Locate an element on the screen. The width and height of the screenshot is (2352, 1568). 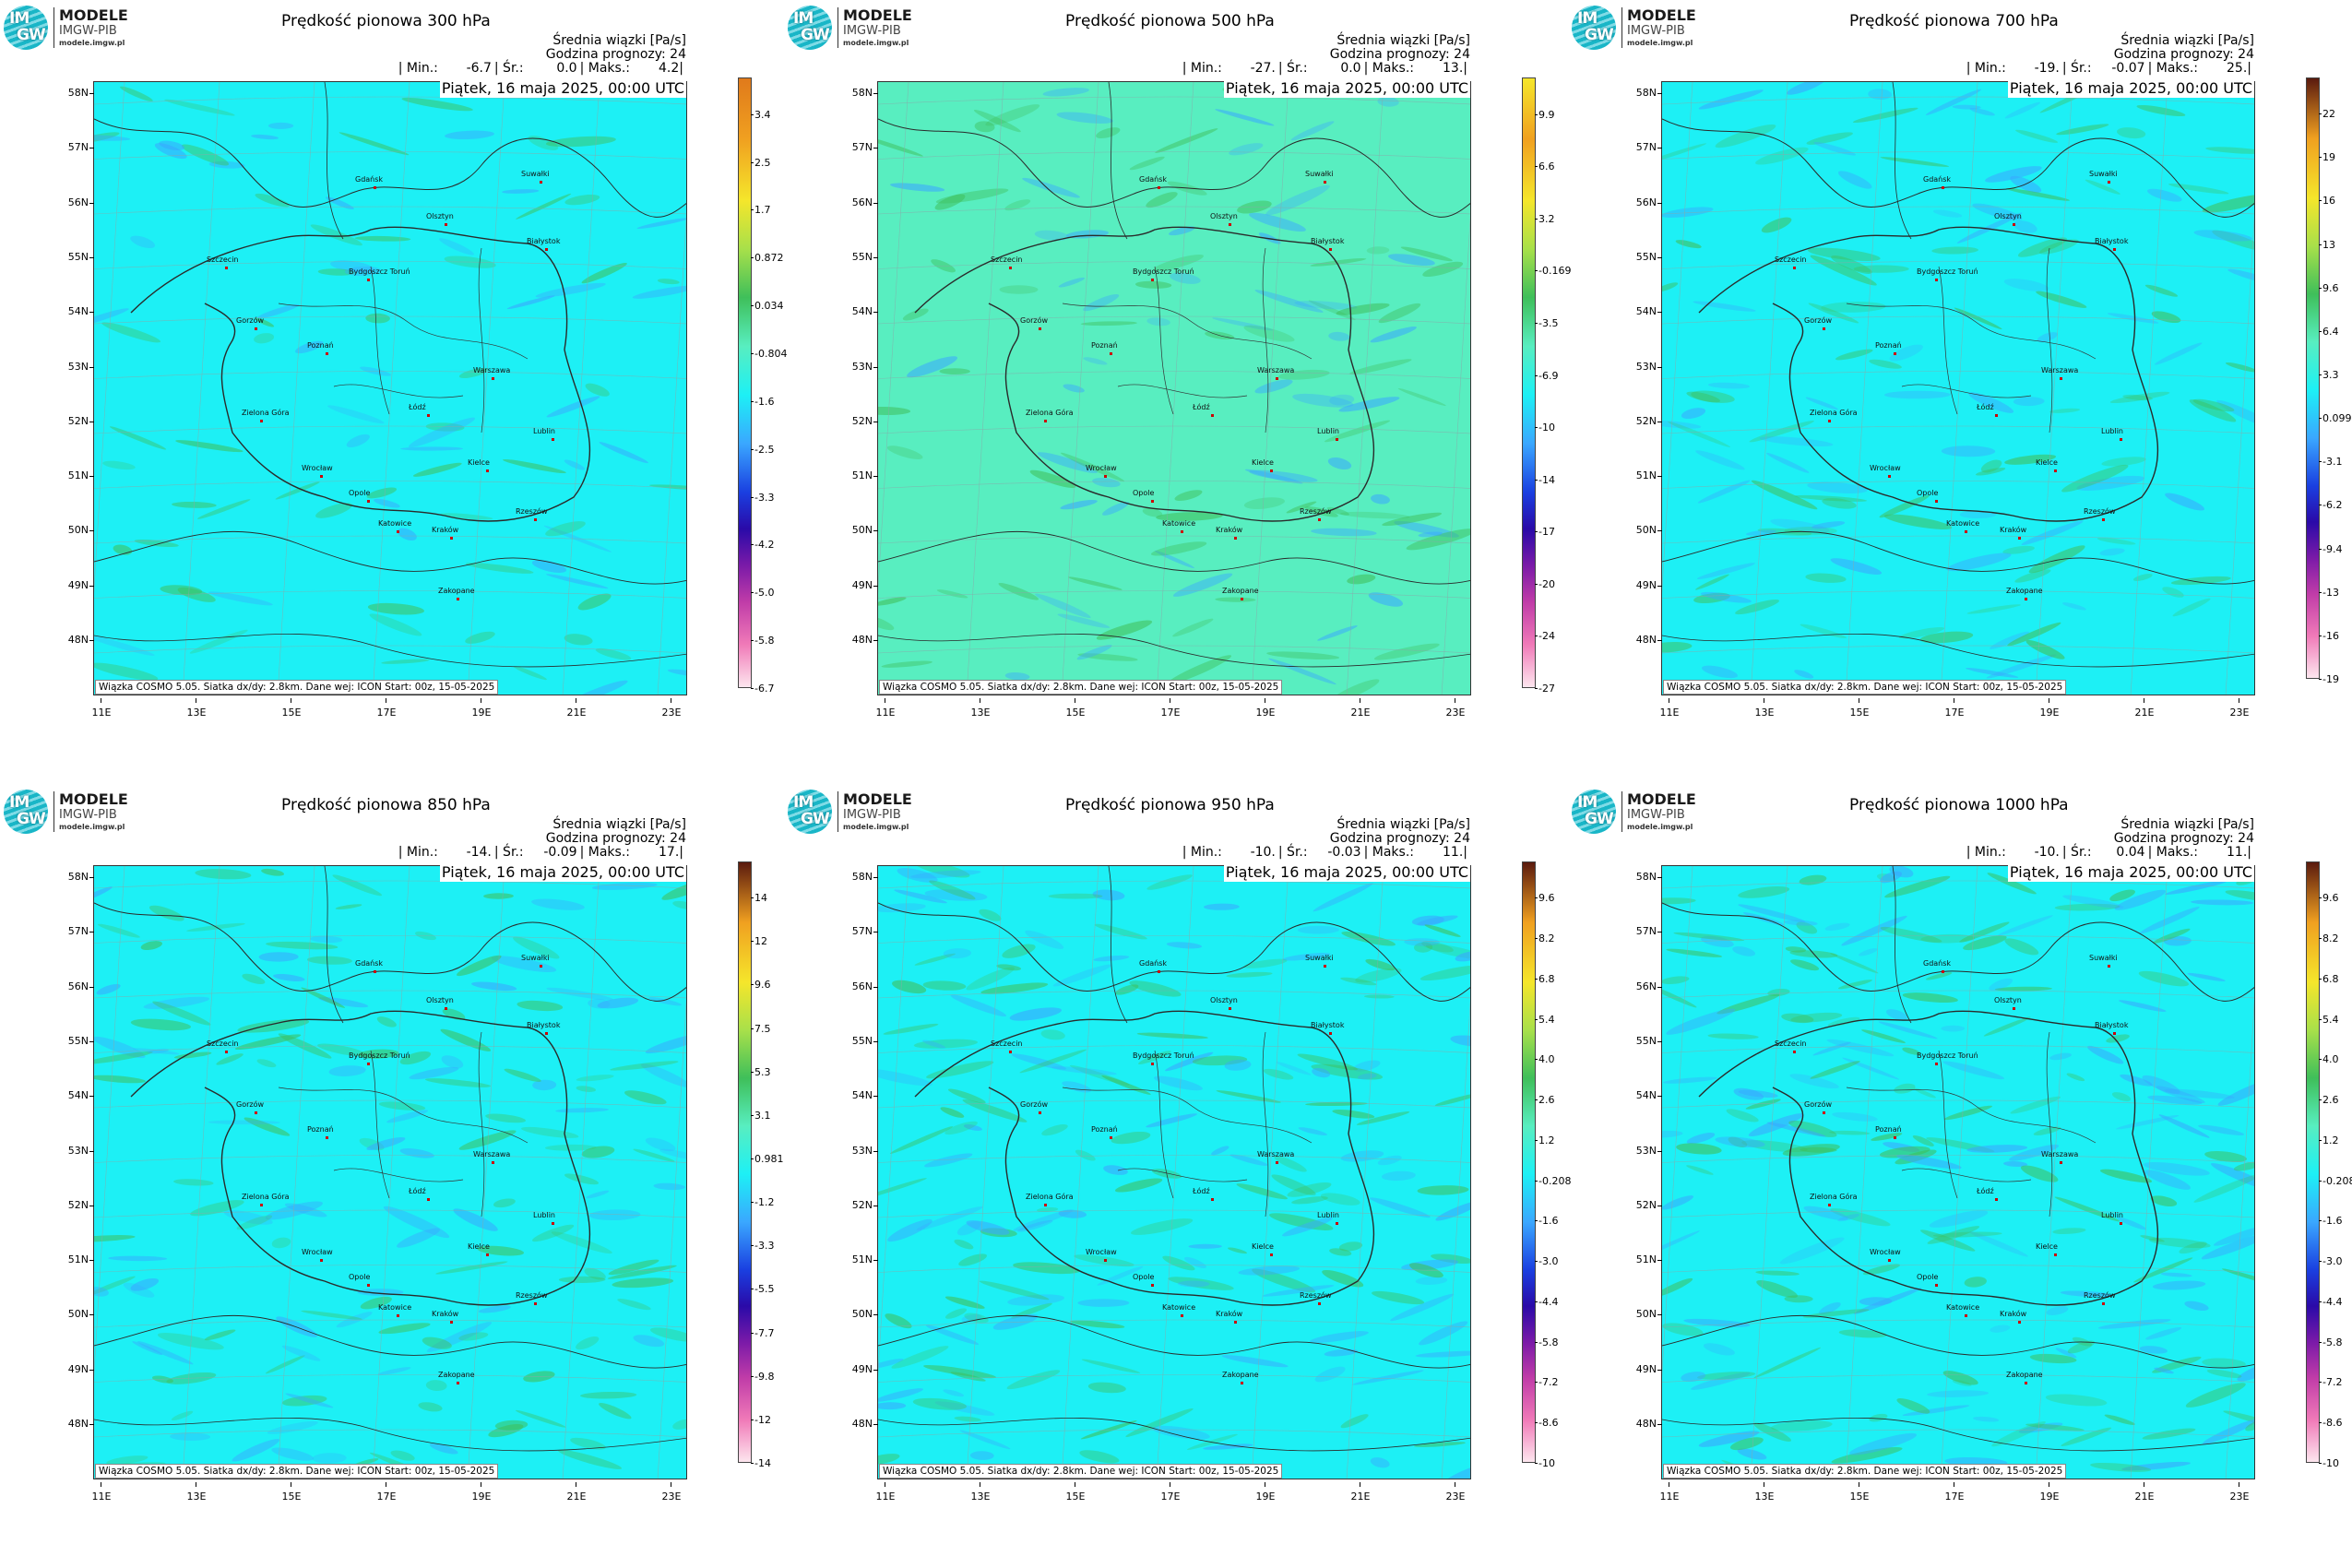
colorbar-tick-label: 3.3 is located at coordinates (2329, 375).